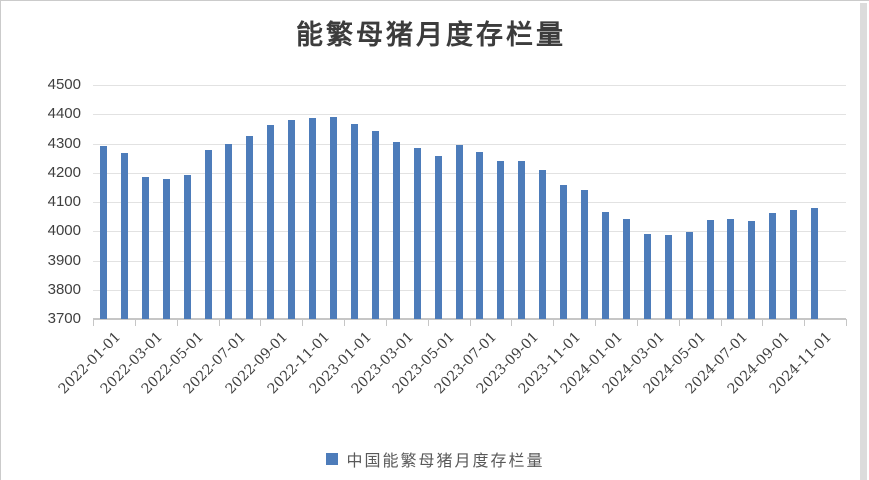  I want to click on y-axis-tick-label: 3900, so click(64, 260).